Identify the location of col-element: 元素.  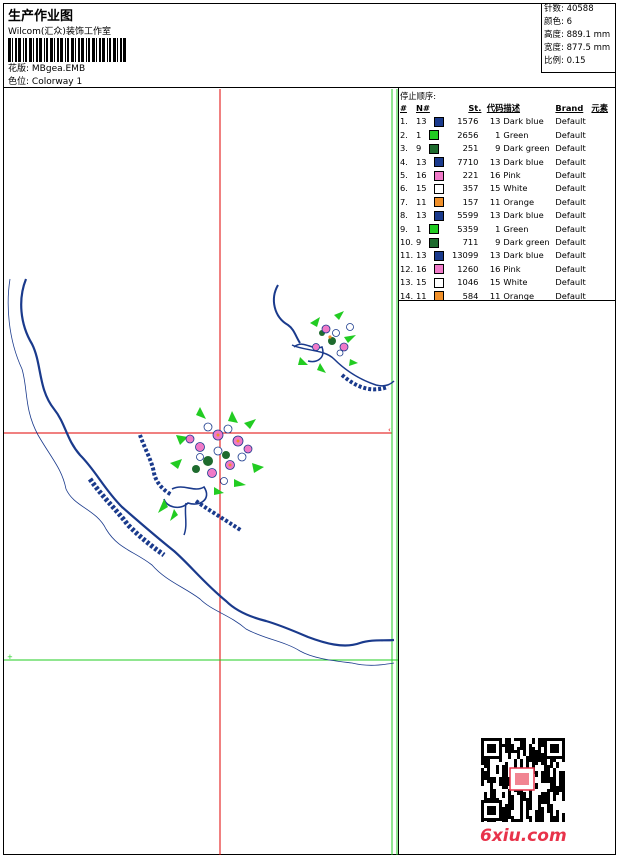
(600, 108).